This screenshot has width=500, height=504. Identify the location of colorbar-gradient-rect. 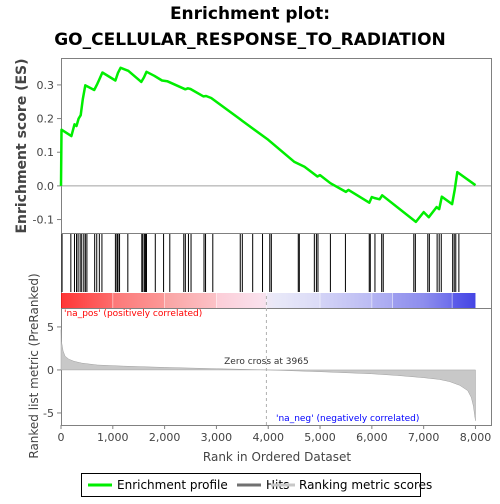
(268, 300).